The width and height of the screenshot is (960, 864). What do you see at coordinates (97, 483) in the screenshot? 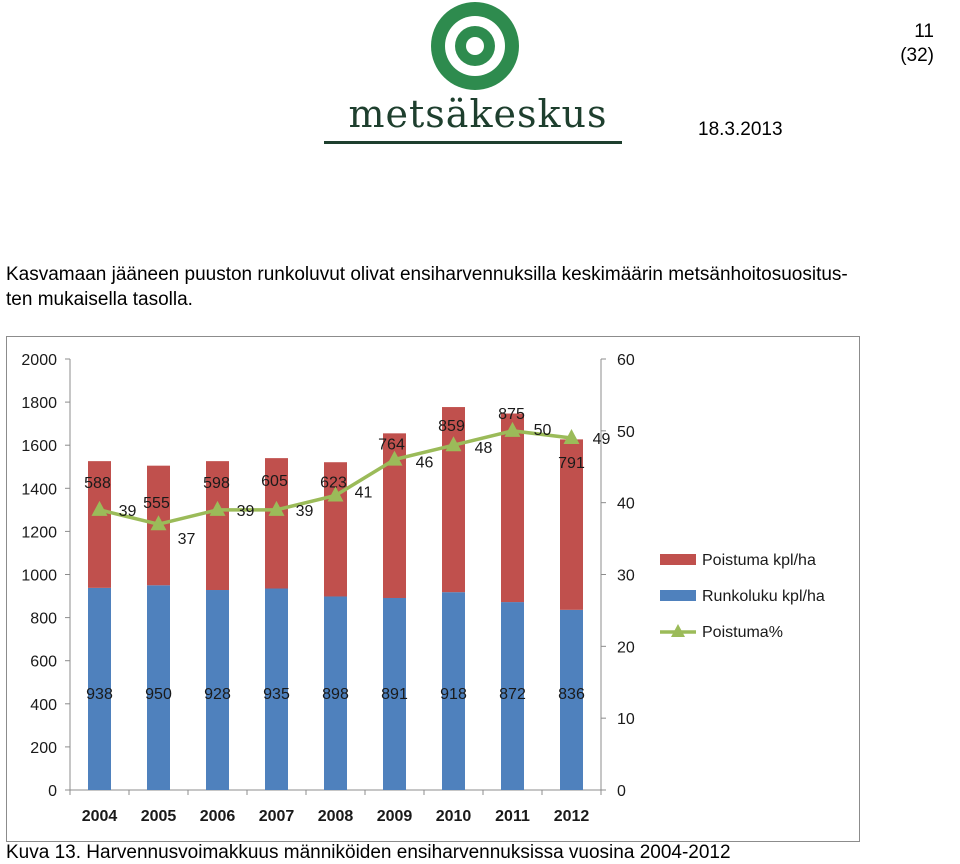
I see `poistuma-data-label: 588` at bounding box center [97, 483].